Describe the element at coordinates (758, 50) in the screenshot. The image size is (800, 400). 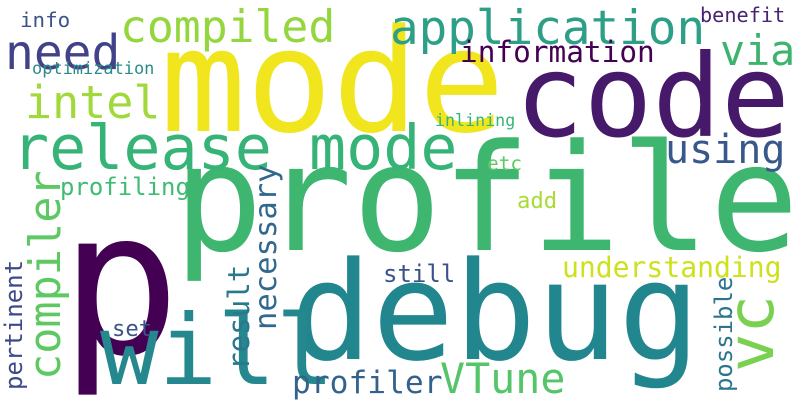
I see `word-via: via` at that location.